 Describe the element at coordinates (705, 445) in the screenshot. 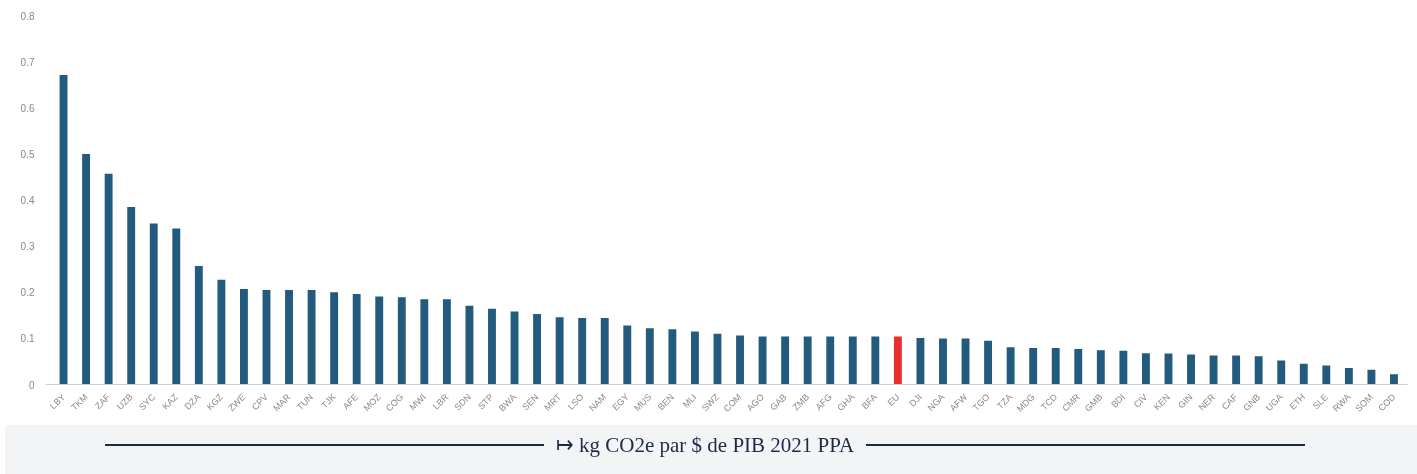

I see `x-axis-title: ↦ kg CO2e par $ de PIB 2021 PPA` at that location.